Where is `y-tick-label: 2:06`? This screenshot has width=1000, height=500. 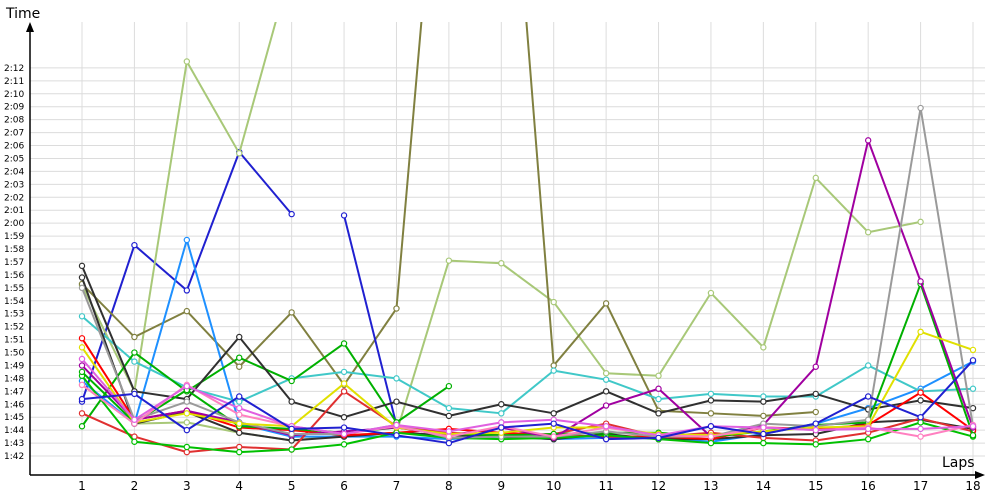
y-tick-label: 2:06 is located at coordinates (14, 147).